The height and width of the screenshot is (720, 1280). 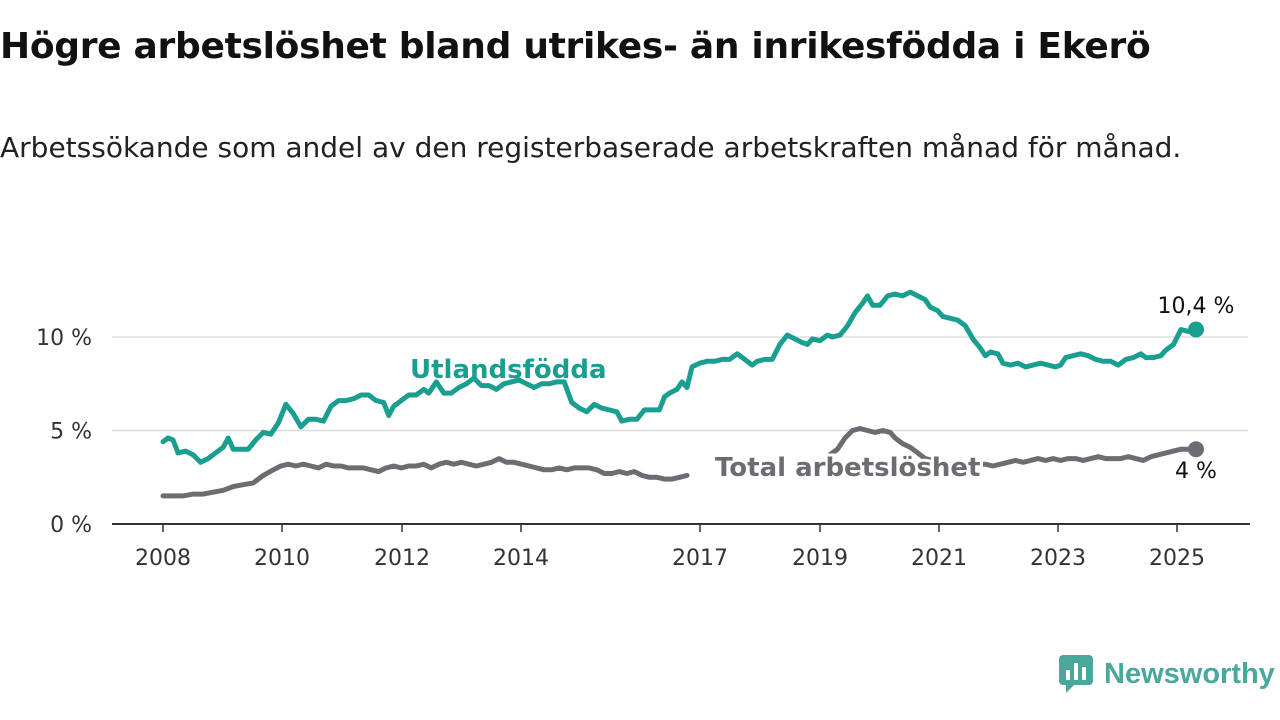 I want to click on x-tick-label: 2010, so click(x=282, y=558).